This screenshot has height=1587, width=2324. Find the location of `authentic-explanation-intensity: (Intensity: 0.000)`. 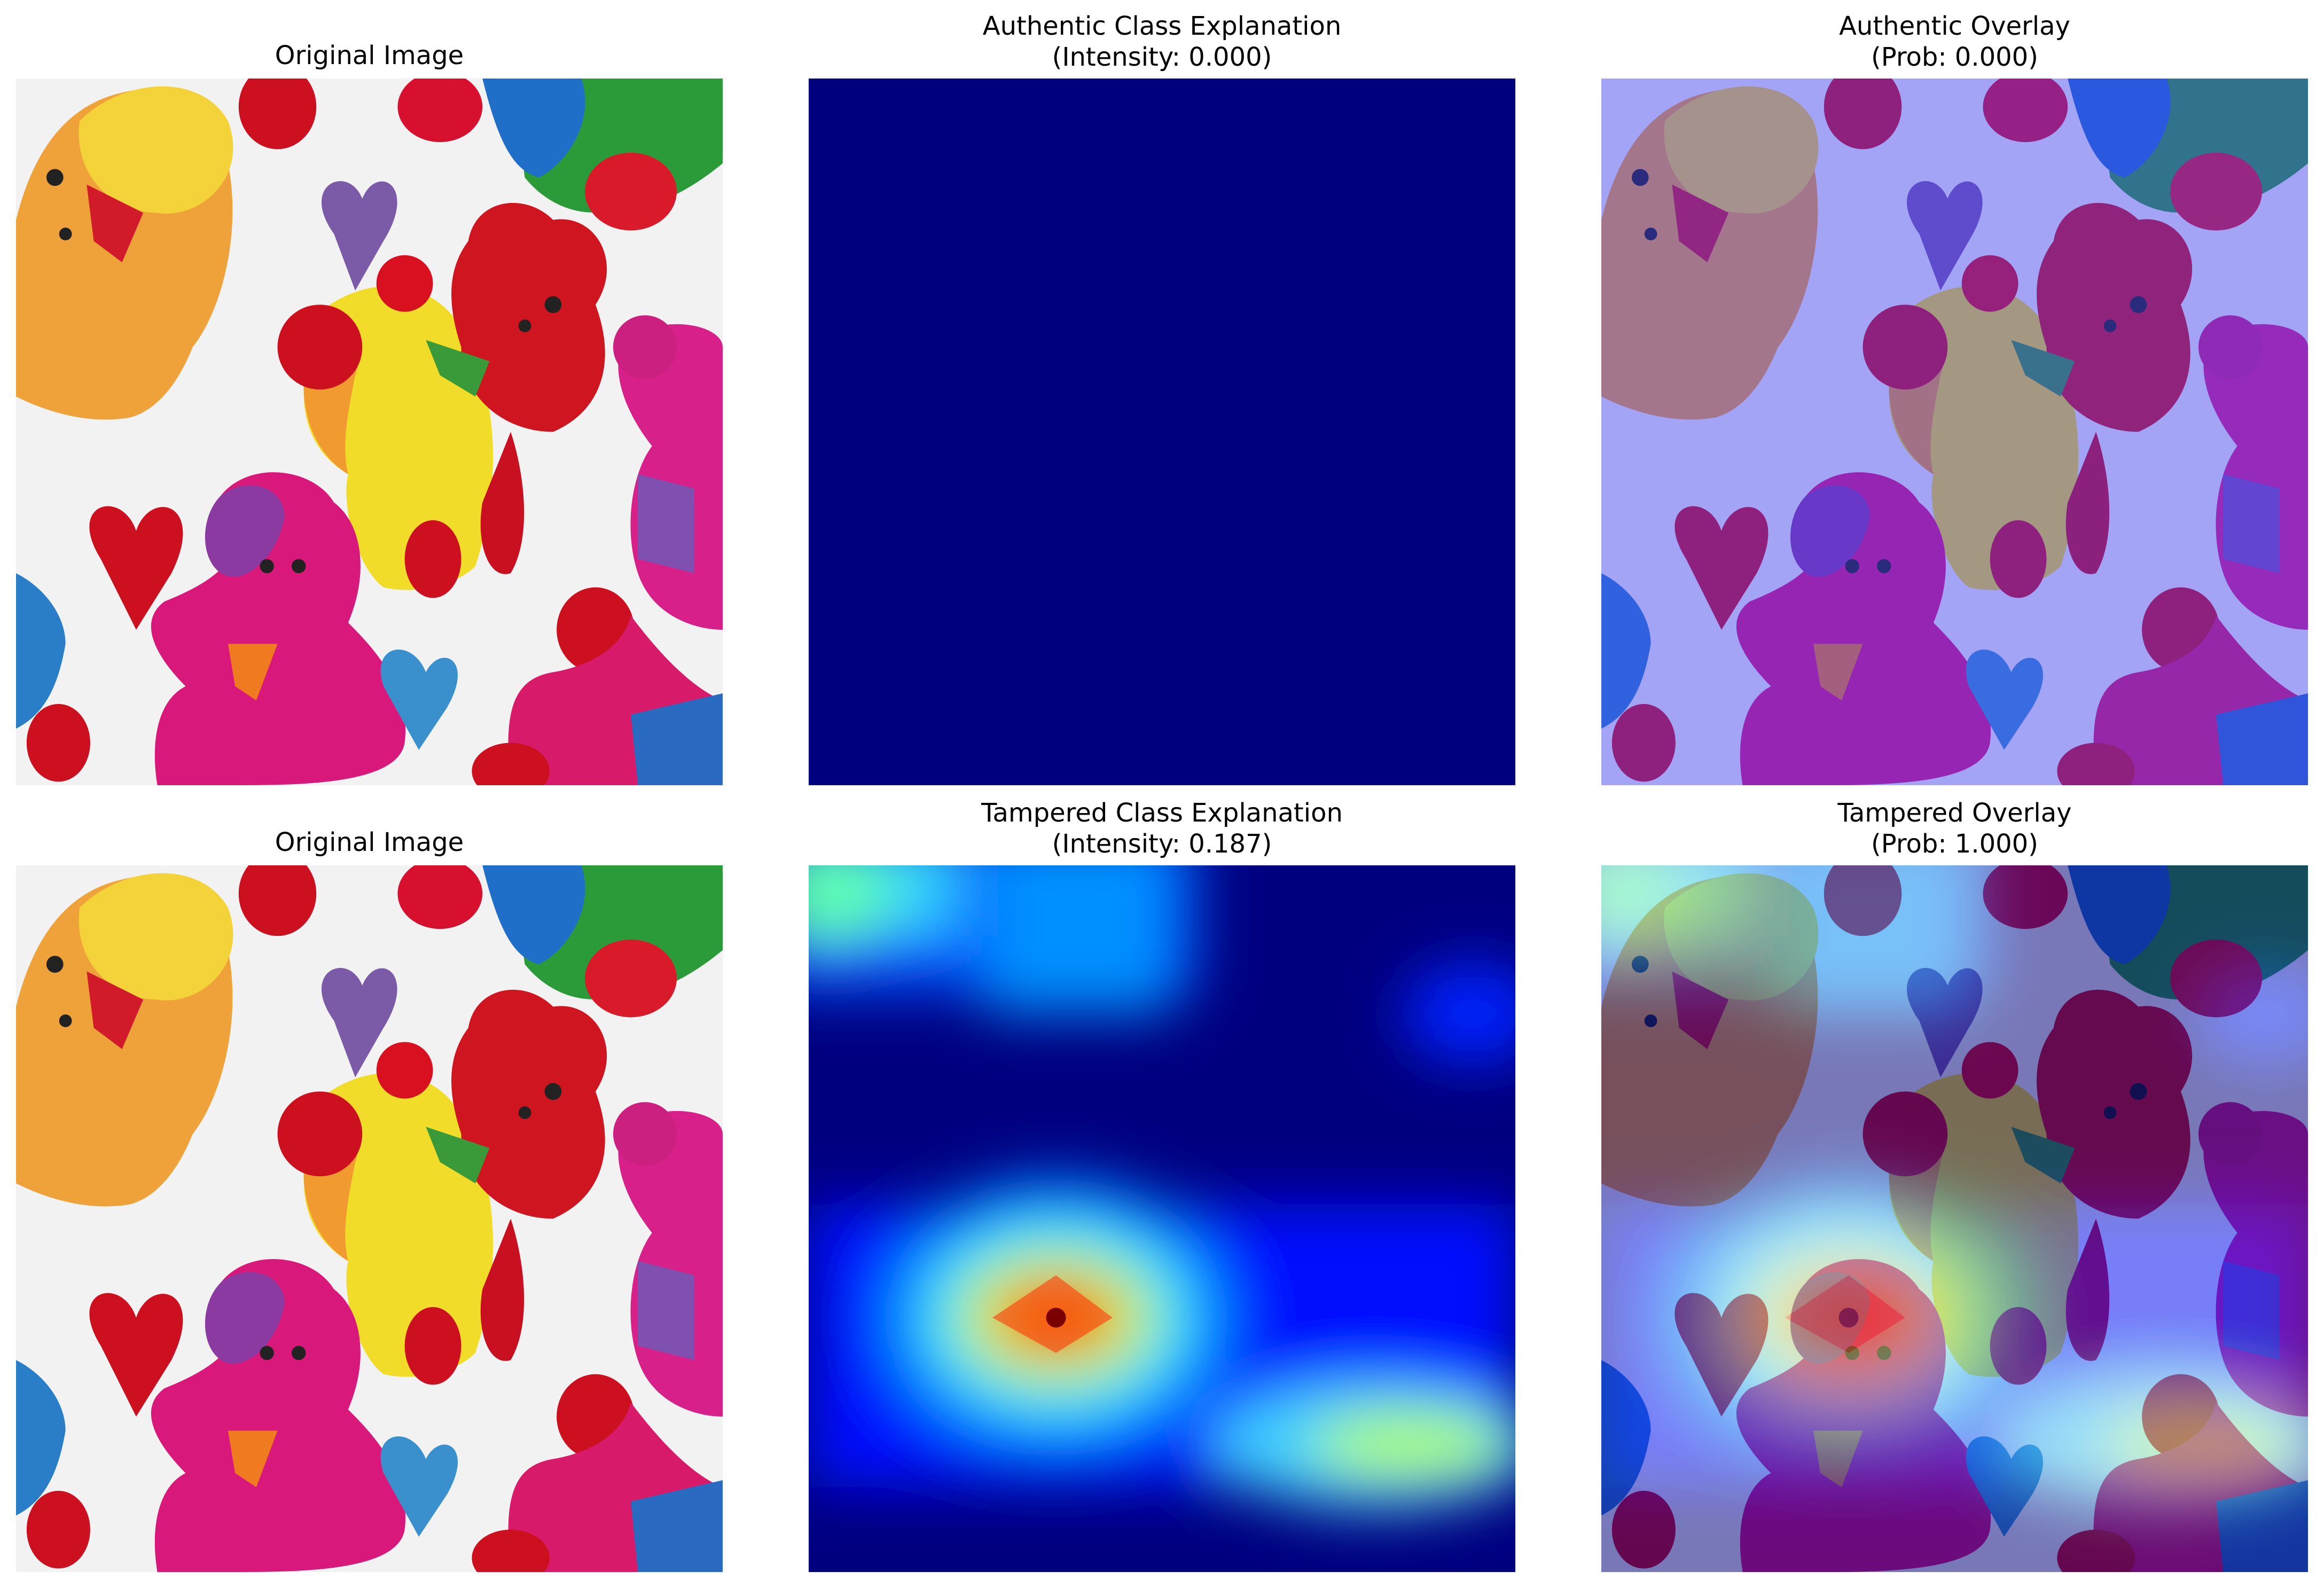

authentic-explanation-intensity: (Intensity: 0.000) is located at coordinates (1162, 57).